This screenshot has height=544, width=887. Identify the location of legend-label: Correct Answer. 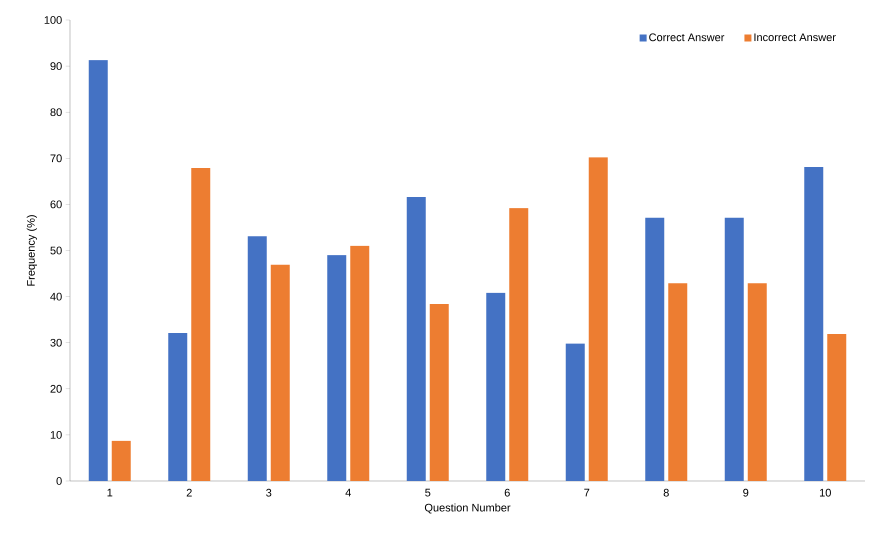
(686, 37).